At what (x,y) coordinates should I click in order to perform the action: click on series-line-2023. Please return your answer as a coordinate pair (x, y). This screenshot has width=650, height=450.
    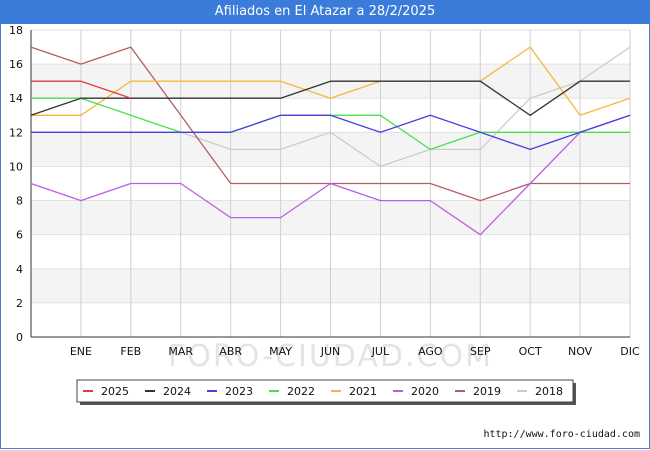
    Looking at the image, I should click on (331, 132).